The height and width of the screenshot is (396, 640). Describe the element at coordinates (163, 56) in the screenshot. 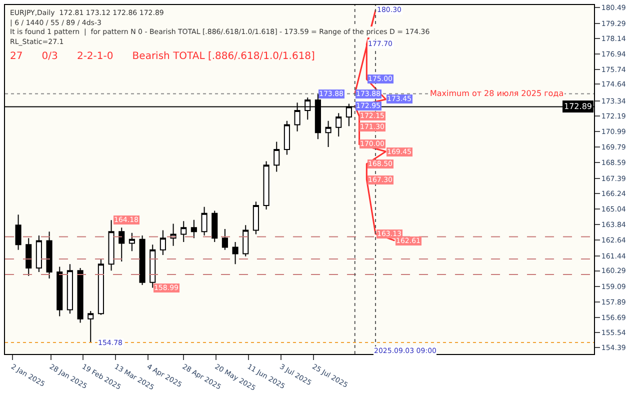

I see `annotation: 27 0/3 2-2-1-0 Bearish TOTAL [.886/.618/1.0/1.618]` at that location.